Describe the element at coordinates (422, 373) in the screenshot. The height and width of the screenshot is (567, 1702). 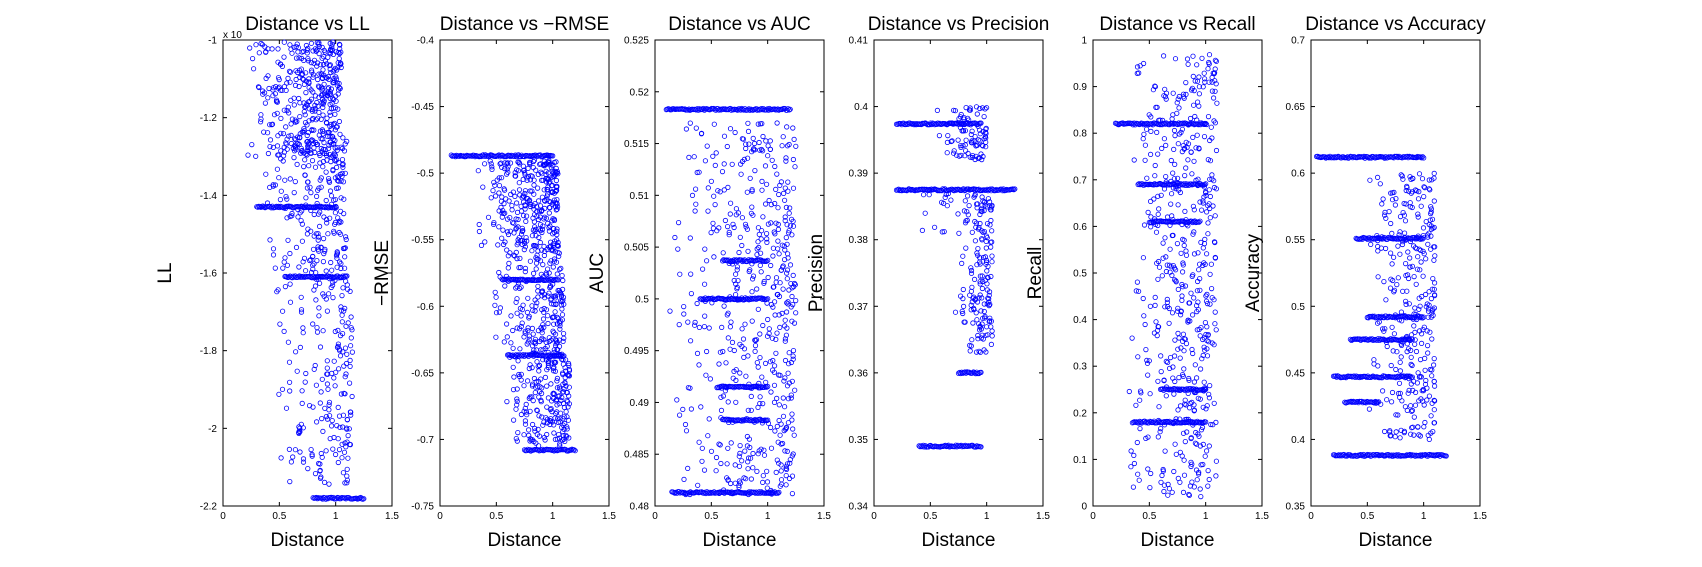
I see `y-tick-label: -0.65` at that location.